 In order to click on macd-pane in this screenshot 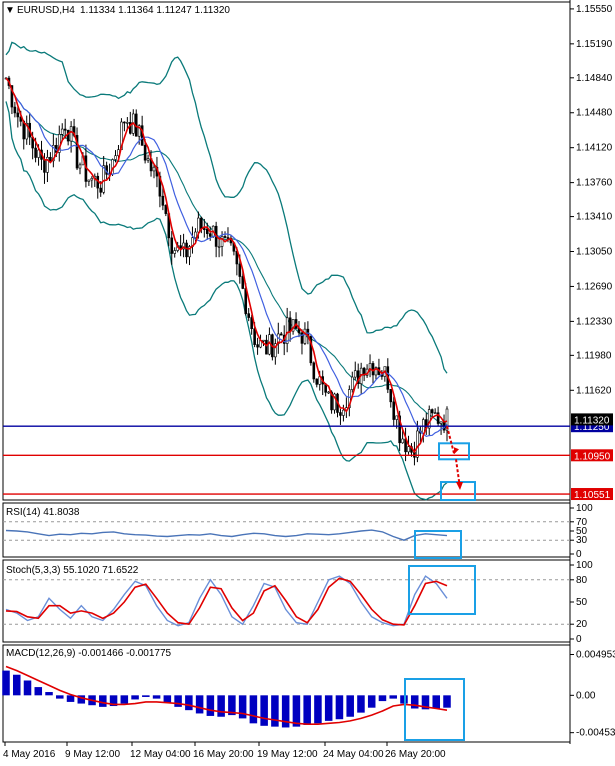, I will do `click(233, 703)`.